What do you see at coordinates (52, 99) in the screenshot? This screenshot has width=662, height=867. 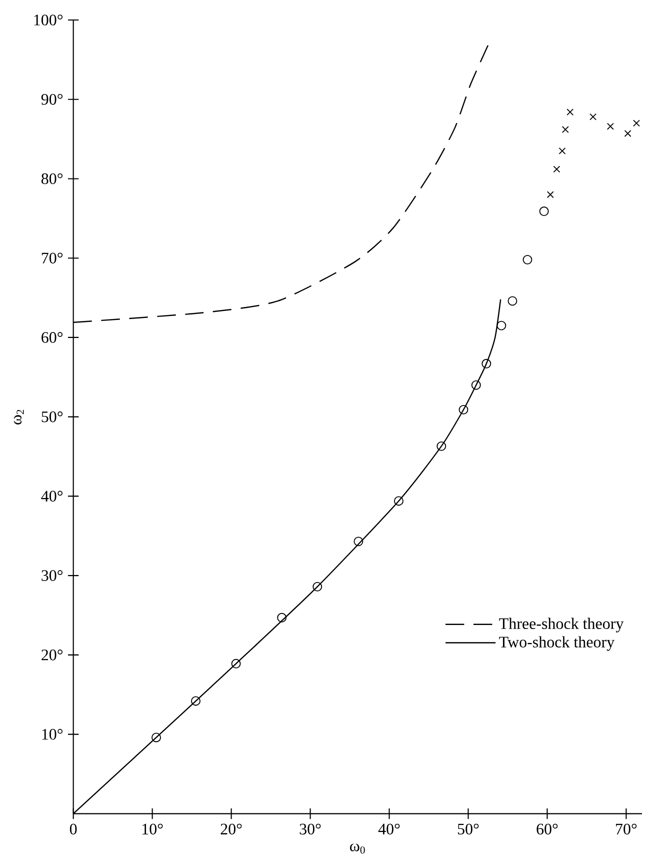 I see `y-tick-label: 90°` at bounding box center [52, 99].